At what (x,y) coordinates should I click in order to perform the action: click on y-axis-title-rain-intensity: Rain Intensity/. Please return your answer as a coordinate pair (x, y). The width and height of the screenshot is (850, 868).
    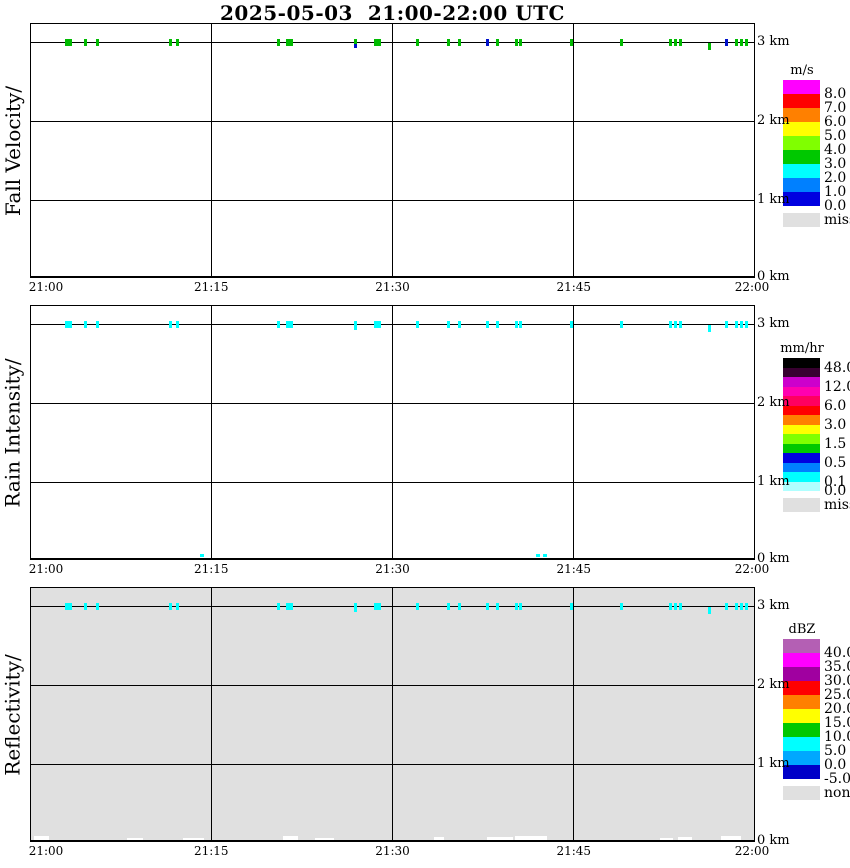
    Looking at the image, I should click on (13, 432).